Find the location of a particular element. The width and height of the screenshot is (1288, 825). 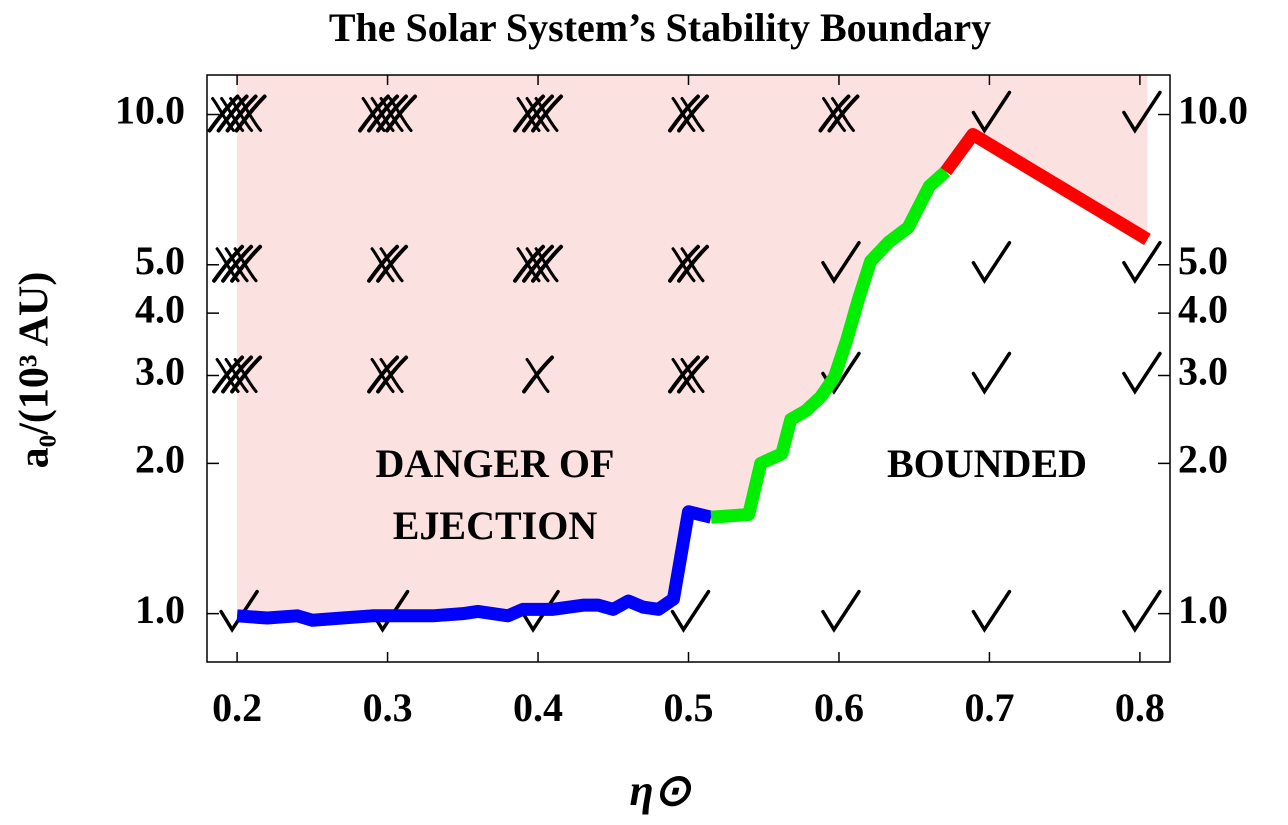

y2-tick-label: 3.0 is located at coordinates (1203, 371).